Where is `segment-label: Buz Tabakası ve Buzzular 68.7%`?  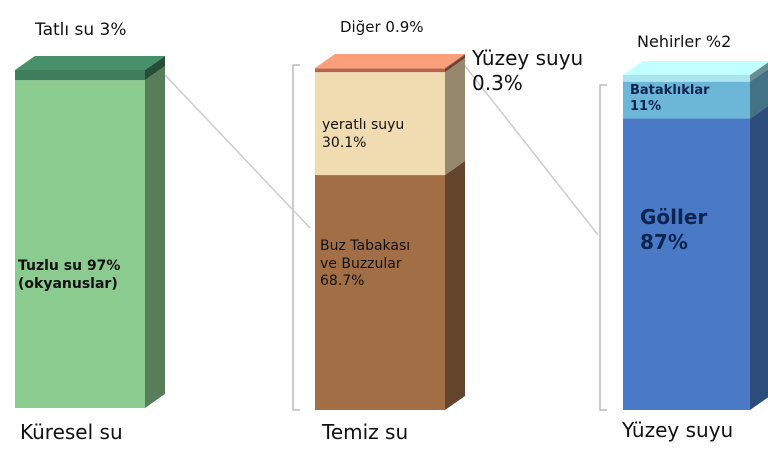
segment-label: Buz Tabakası ve Buzzular 68.7% is located at coordinates (365, 263).